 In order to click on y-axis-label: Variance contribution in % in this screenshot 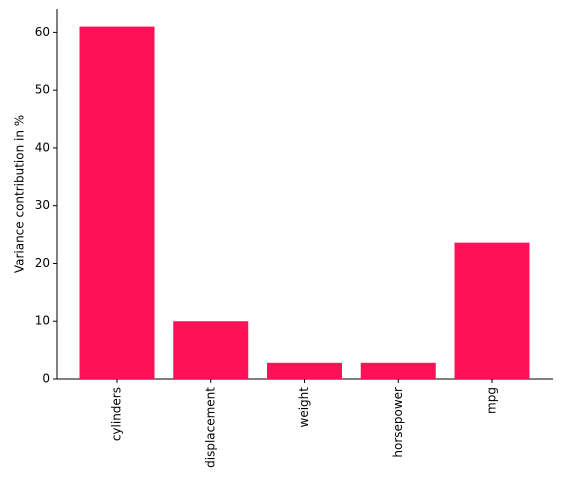, I will do `click(20, 194)`.